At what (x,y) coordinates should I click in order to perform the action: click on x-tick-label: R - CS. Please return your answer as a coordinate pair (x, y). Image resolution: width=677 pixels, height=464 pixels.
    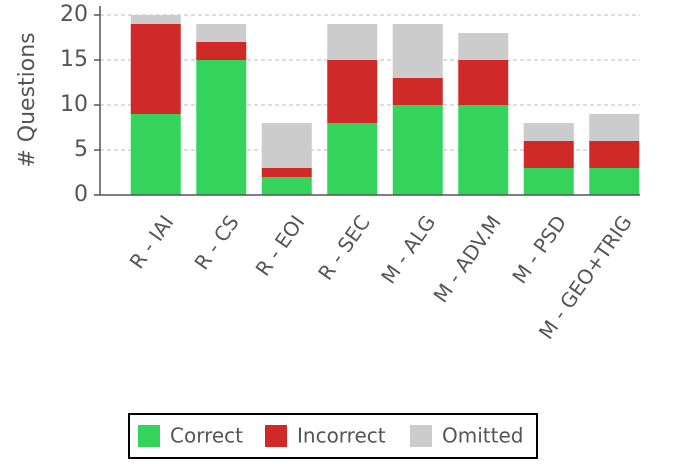
    Looking at the image, I should click on (216, 242).